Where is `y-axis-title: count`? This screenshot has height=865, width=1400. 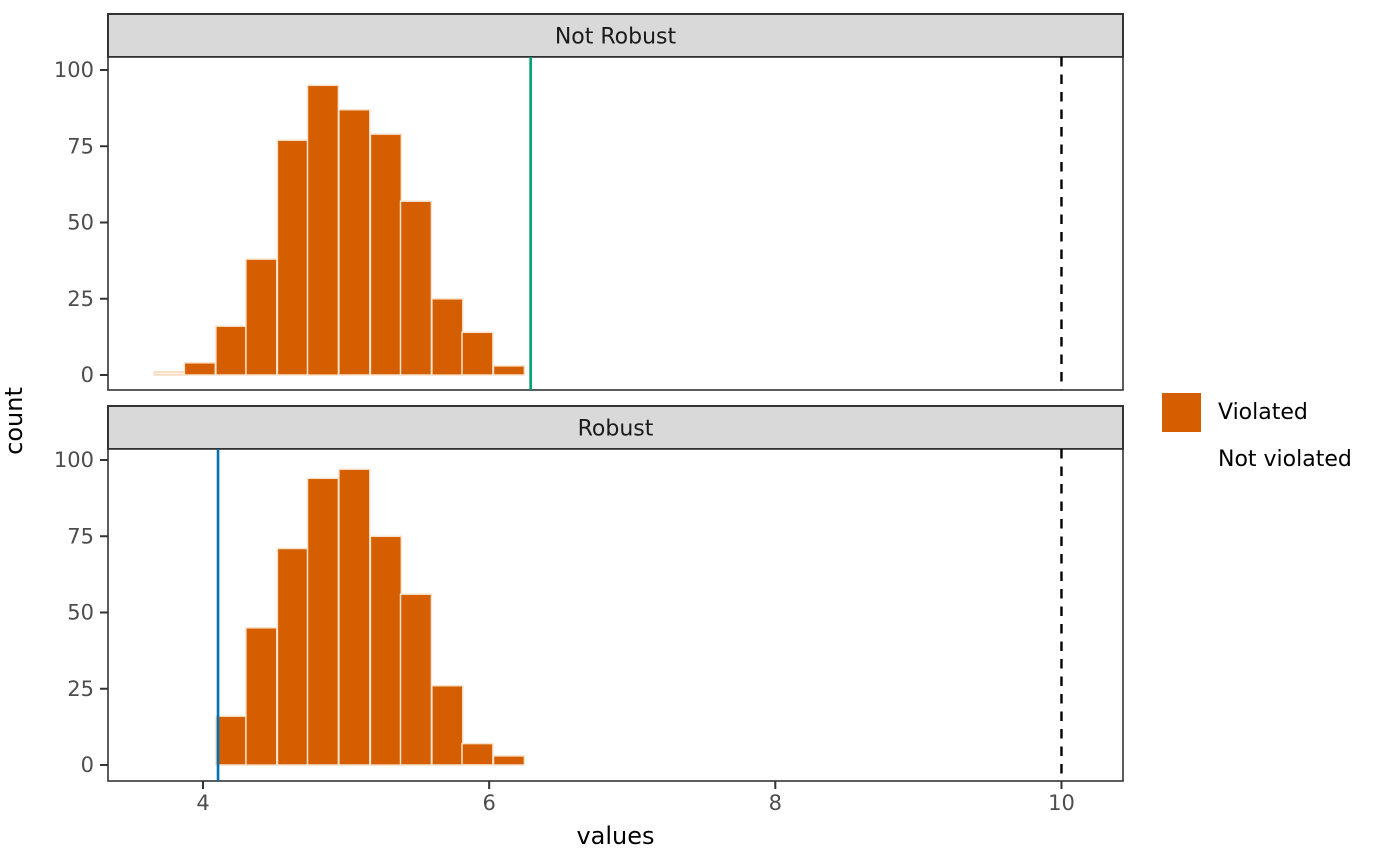 y-axis-title: count is located at coordinates (14, 421).